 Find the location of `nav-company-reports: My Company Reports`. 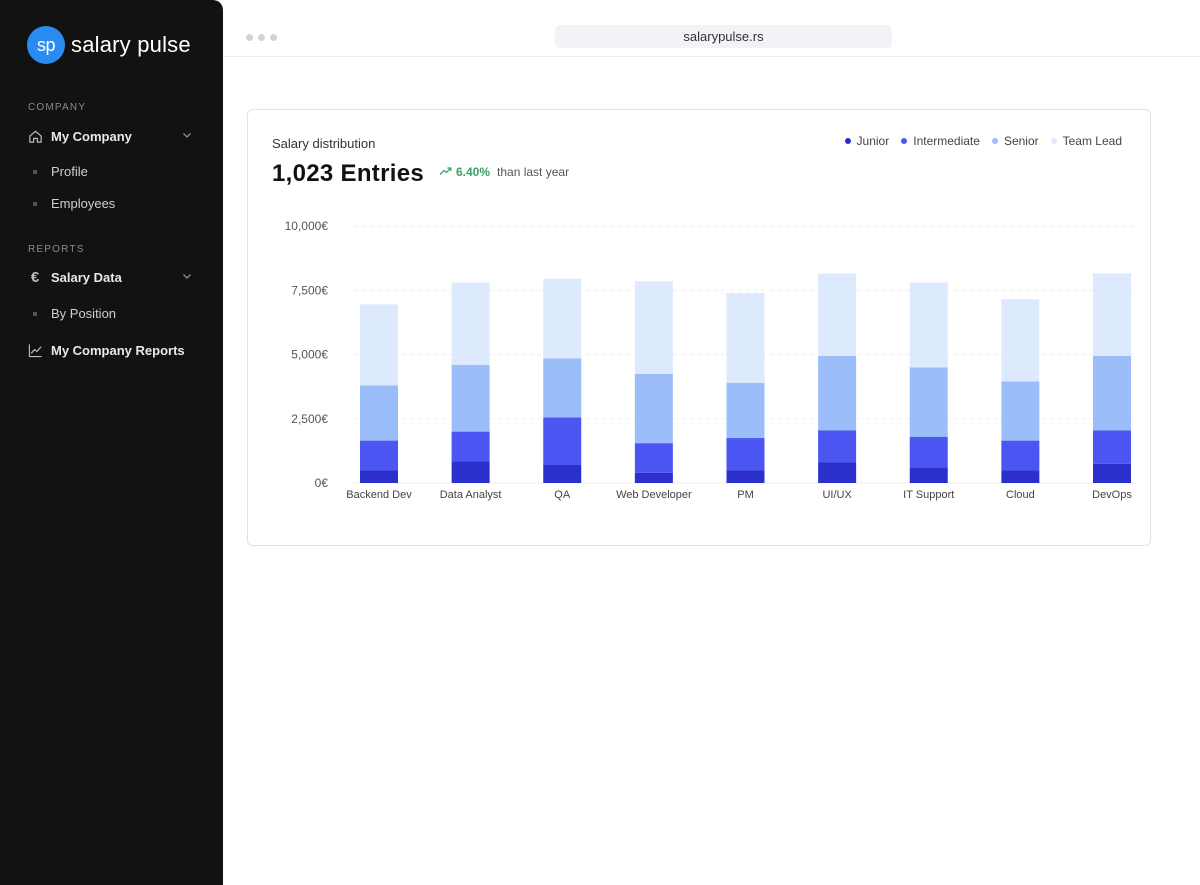

nav-company-reports: My Company Reports is located at coordinates (112, 350).